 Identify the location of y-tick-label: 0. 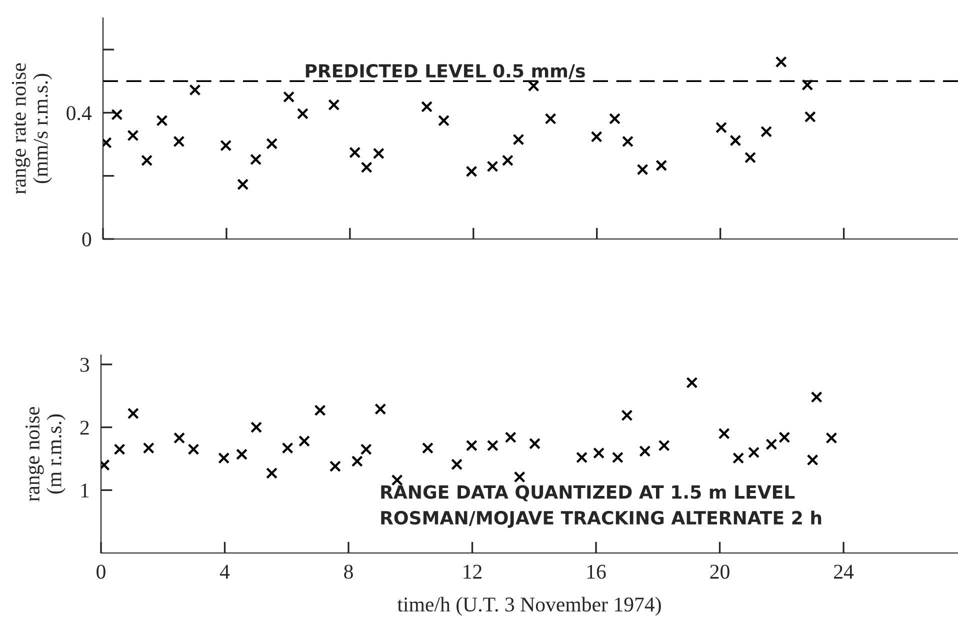
(87, 239).